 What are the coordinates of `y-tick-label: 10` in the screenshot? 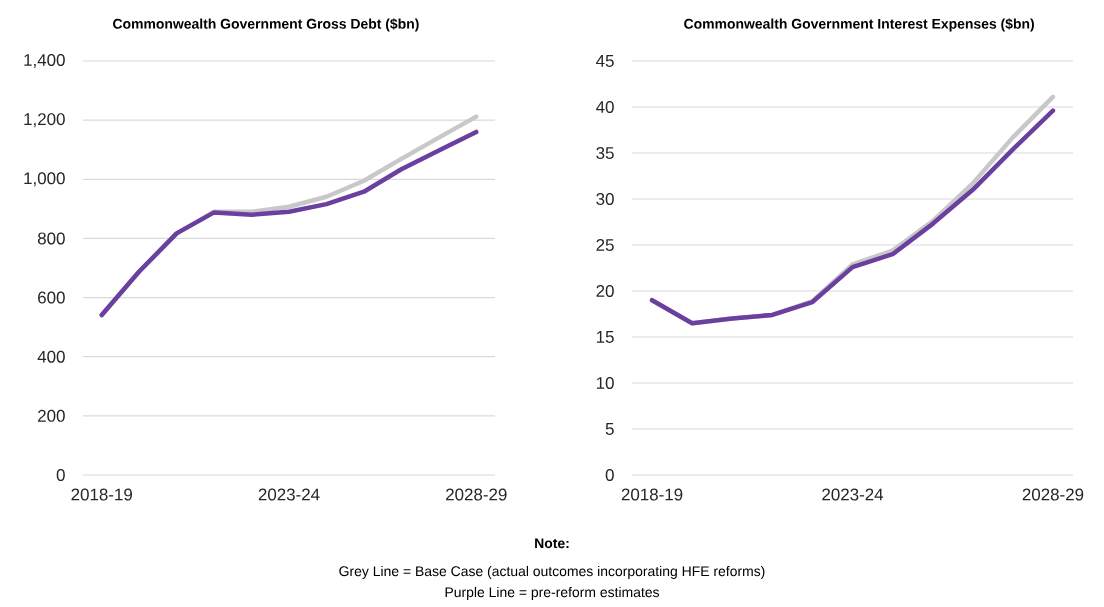 It's located at (605, 383).